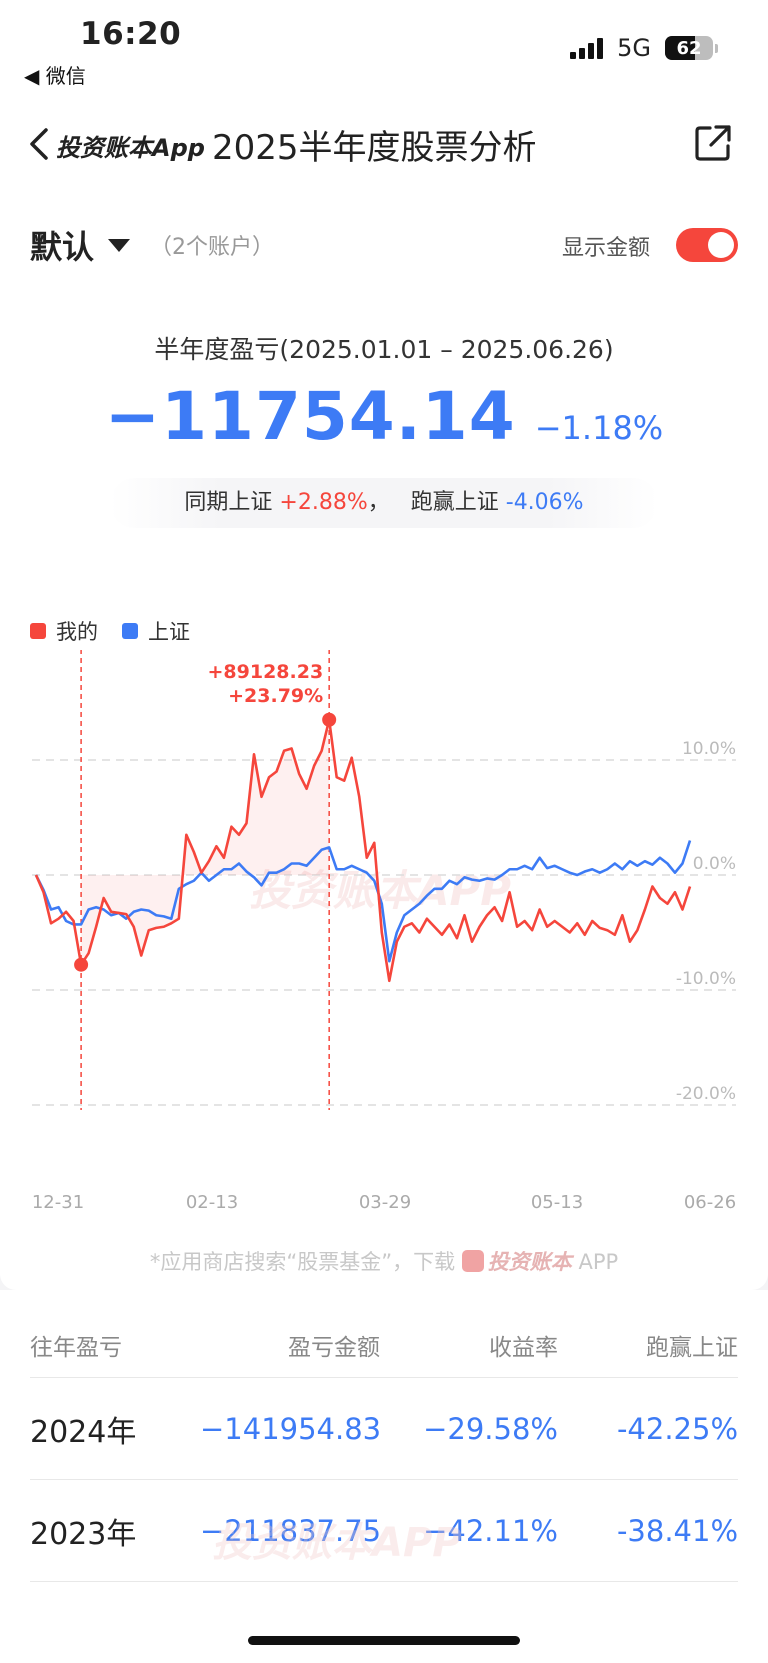  Describe the element at coordinates (454, 502) in the screenshot. I see `beat-label: 跑赢上证` at that location.